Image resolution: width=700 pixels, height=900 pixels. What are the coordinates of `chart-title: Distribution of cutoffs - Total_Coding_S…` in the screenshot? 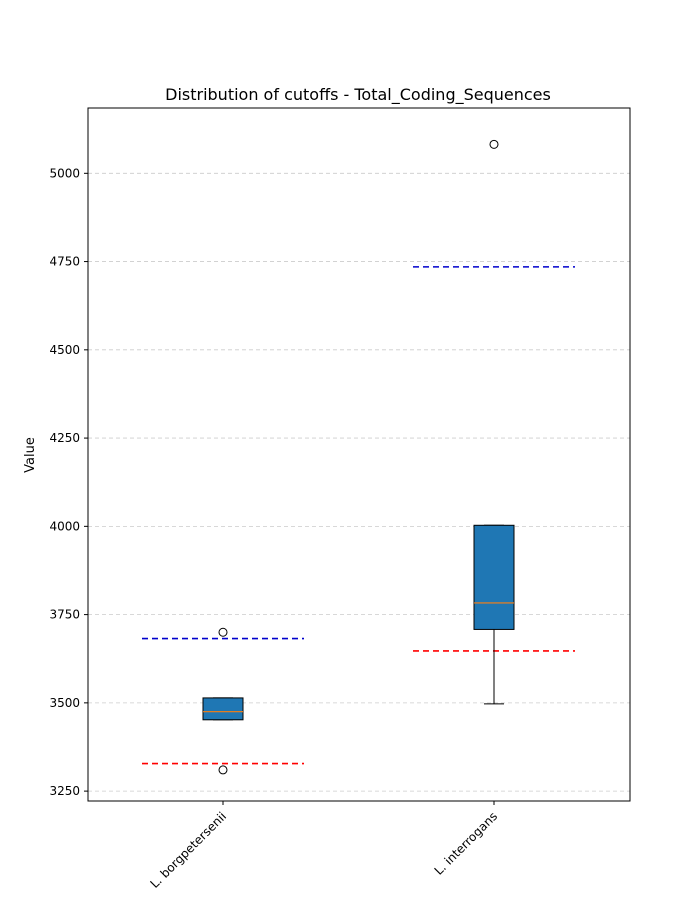 It's located at (358, 95).